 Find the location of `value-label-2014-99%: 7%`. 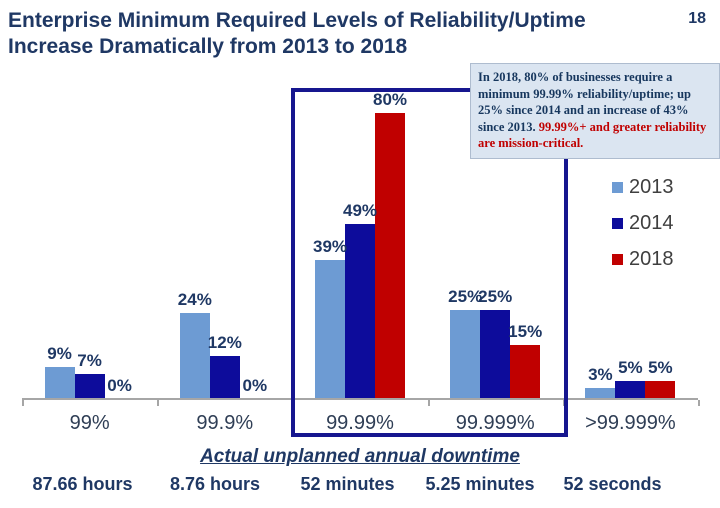

value-label-2014-99%: 7% is located at coordinates (89, 360).